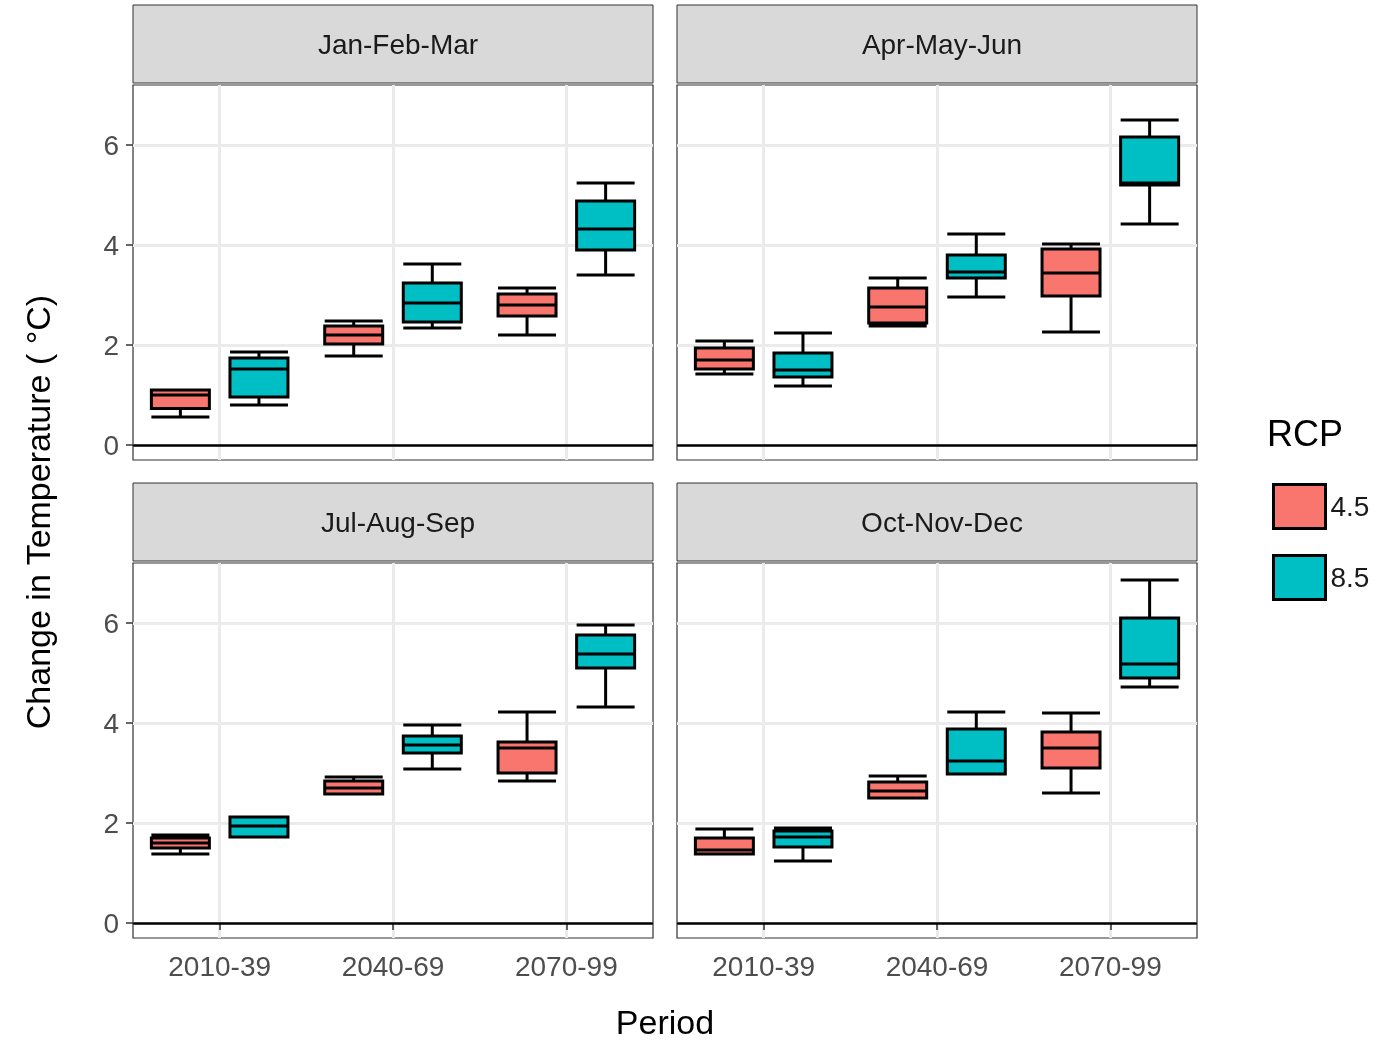 The image size is (1400, 1043). I want to click on chart-title: Apr-May-Jun, so click(942, 44).